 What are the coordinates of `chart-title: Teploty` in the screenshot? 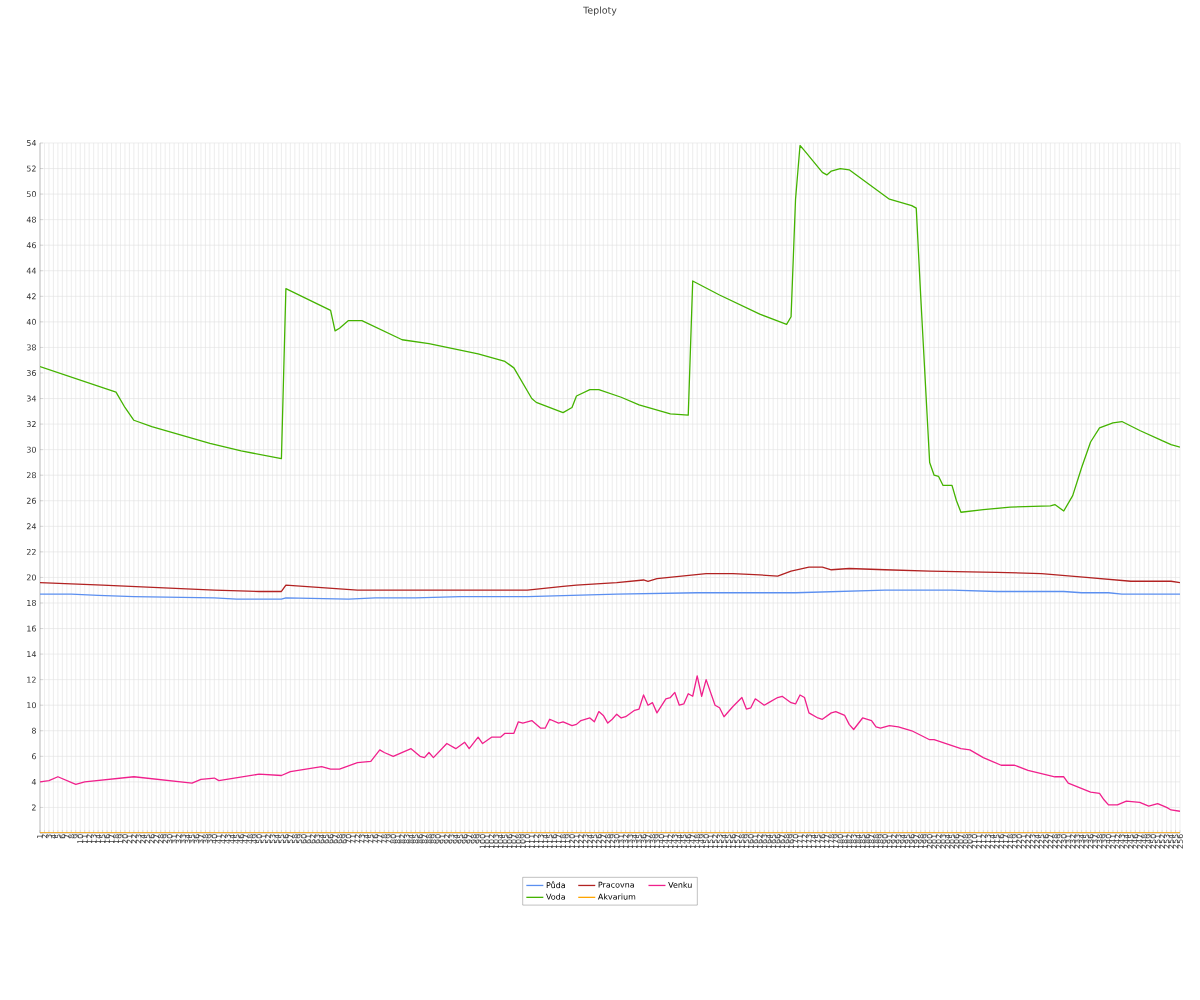 It's located at (600, 11).